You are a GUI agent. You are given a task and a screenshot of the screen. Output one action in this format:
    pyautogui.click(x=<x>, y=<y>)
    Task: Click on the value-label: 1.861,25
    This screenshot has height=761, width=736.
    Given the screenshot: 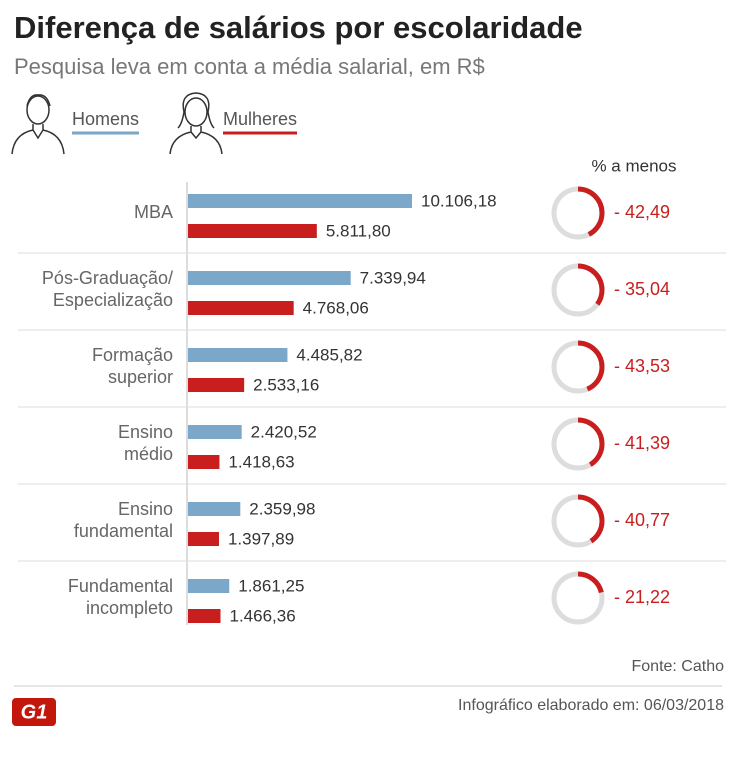 What is the action you would take?
    pyautogui.click(x=271, y=585)
    